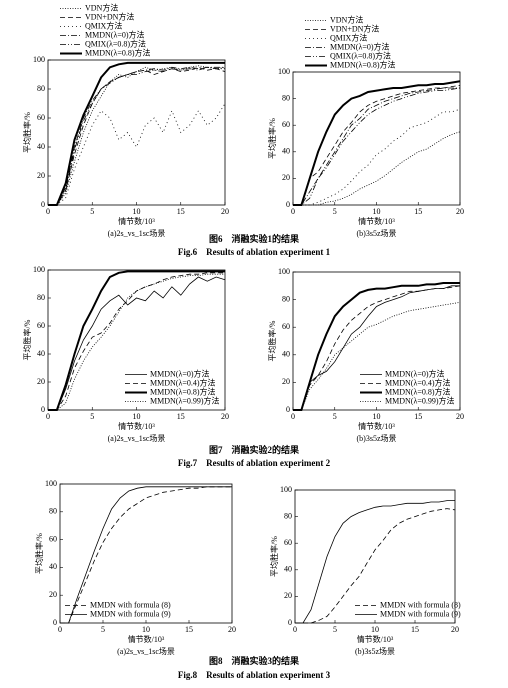  Describe the element at coordinates (254, 675) in the screenshot. I see `caption-en: Fig.8 Results of ablation experiment 3` at that location.